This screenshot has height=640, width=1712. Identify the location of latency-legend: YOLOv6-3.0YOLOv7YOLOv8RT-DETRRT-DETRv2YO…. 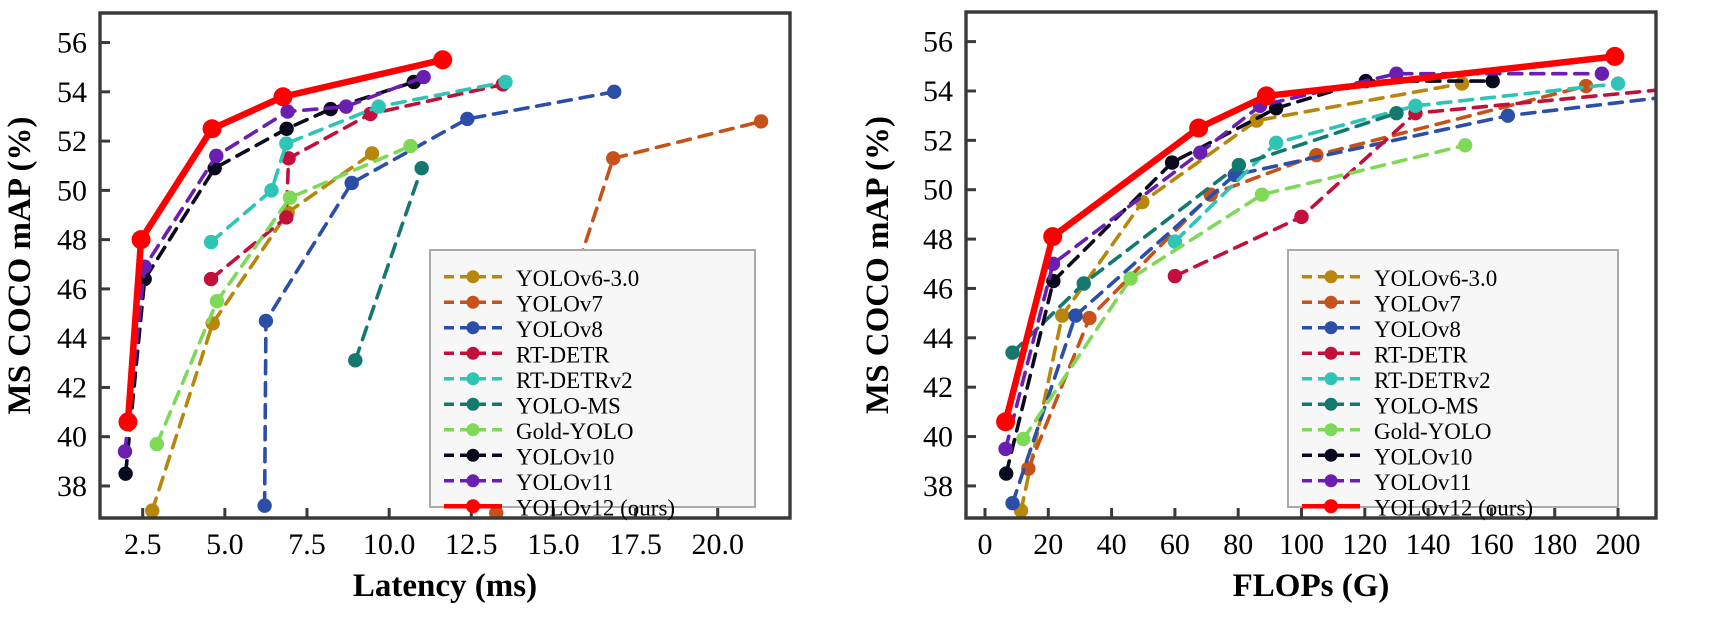
(592, 384).